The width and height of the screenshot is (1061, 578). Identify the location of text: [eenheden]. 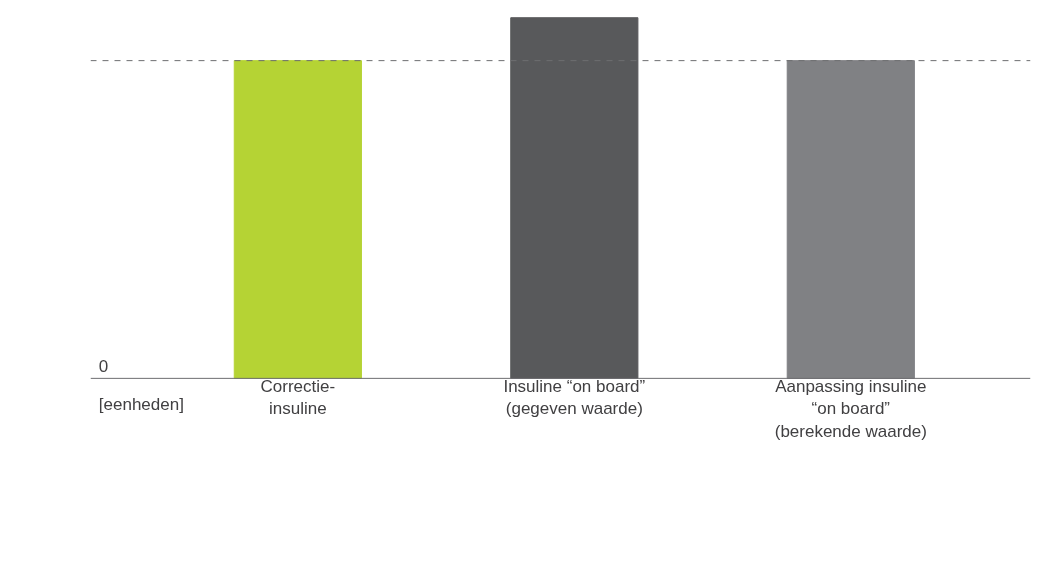
(141, 405).